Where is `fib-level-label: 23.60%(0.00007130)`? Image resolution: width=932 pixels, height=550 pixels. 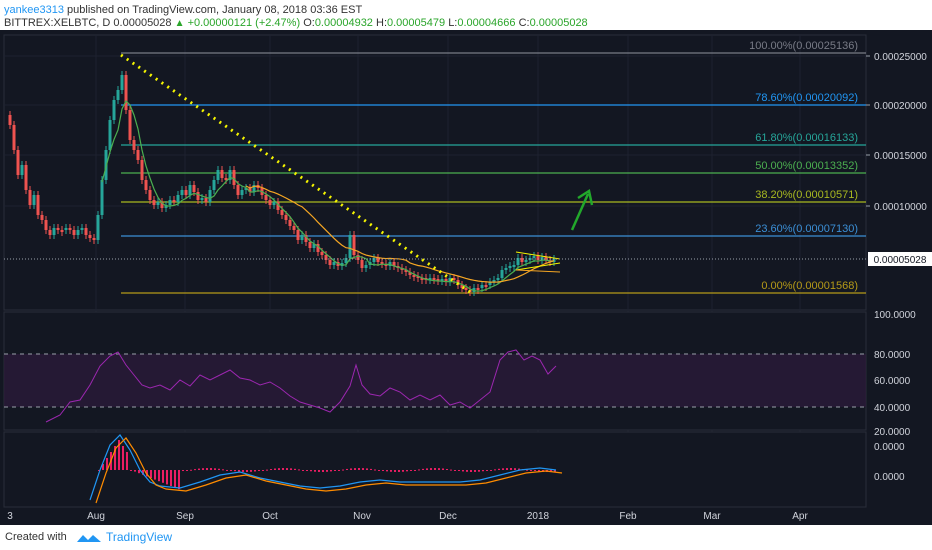
fib-level-label: 23.60%(0.00007130) is located at coordinates (806, 229).